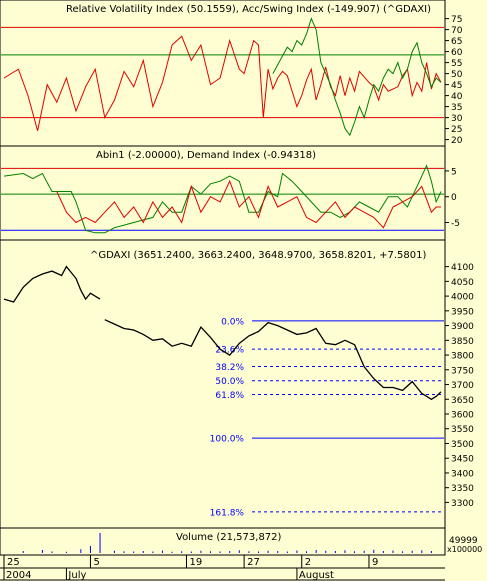  Describe the element at coordinates (462, 386) in the screenshot. I see `price-ytick-label-8: 3700` at that location.